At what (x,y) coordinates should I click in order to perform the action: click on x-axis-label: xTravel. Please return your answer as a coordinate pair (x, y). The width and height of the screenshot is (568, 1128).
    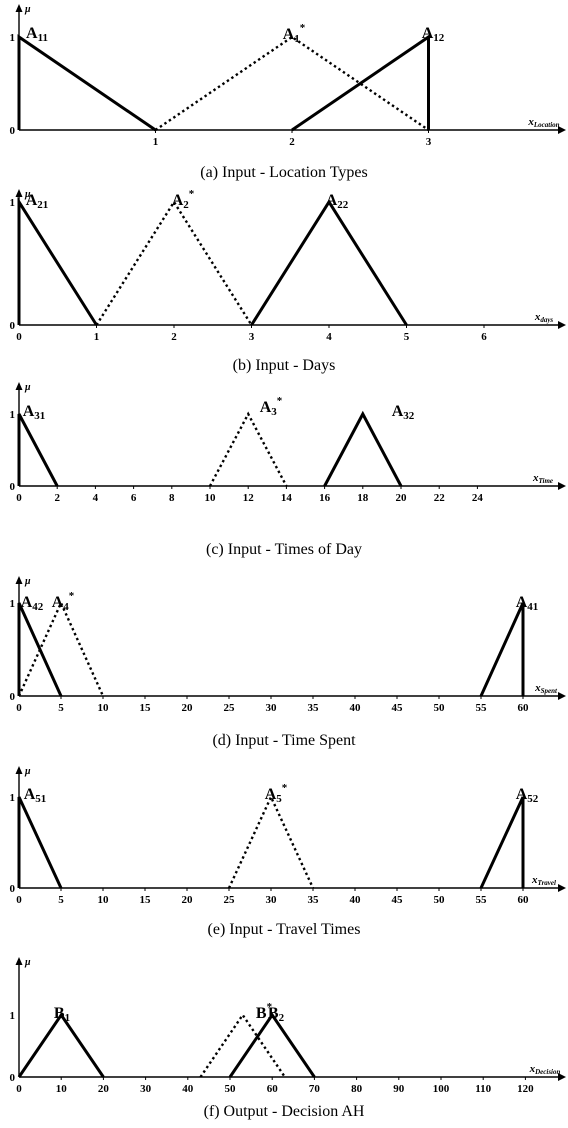
    Looking at the image, I should click on (543, 880).